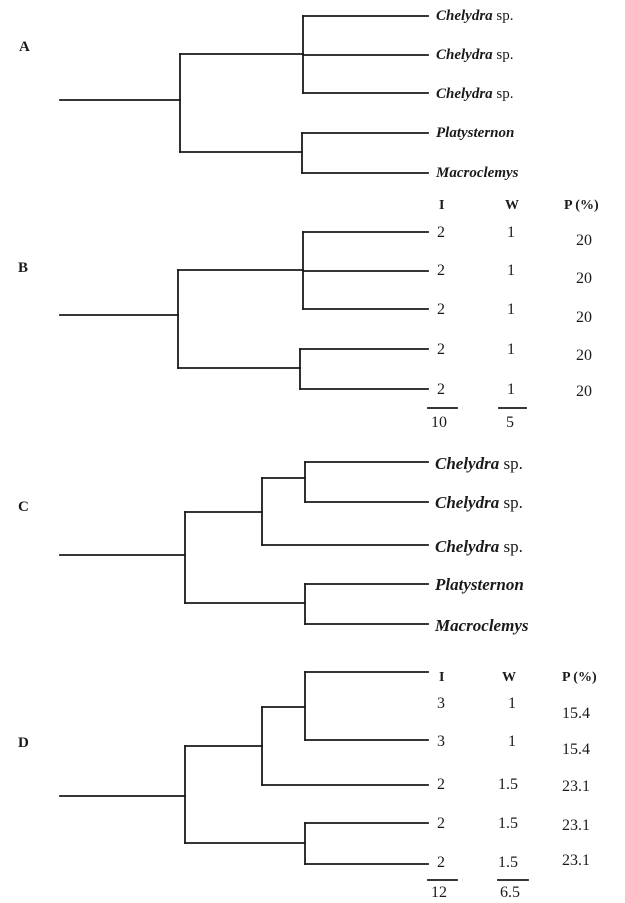 This screenshot has height=903, width=625. Describe the element at coordinates (293, 320) in the screenshot. I see `tree-b` at that location.